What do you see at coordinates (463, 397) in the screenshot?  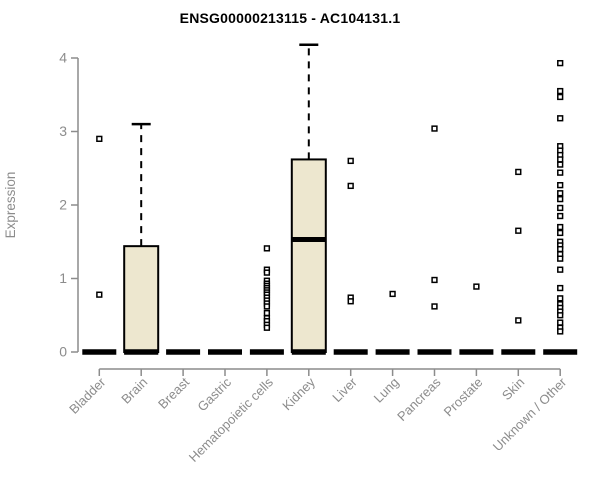 I see `x-tick-label-prostate: Prostate` at bounding box center [463, 397].